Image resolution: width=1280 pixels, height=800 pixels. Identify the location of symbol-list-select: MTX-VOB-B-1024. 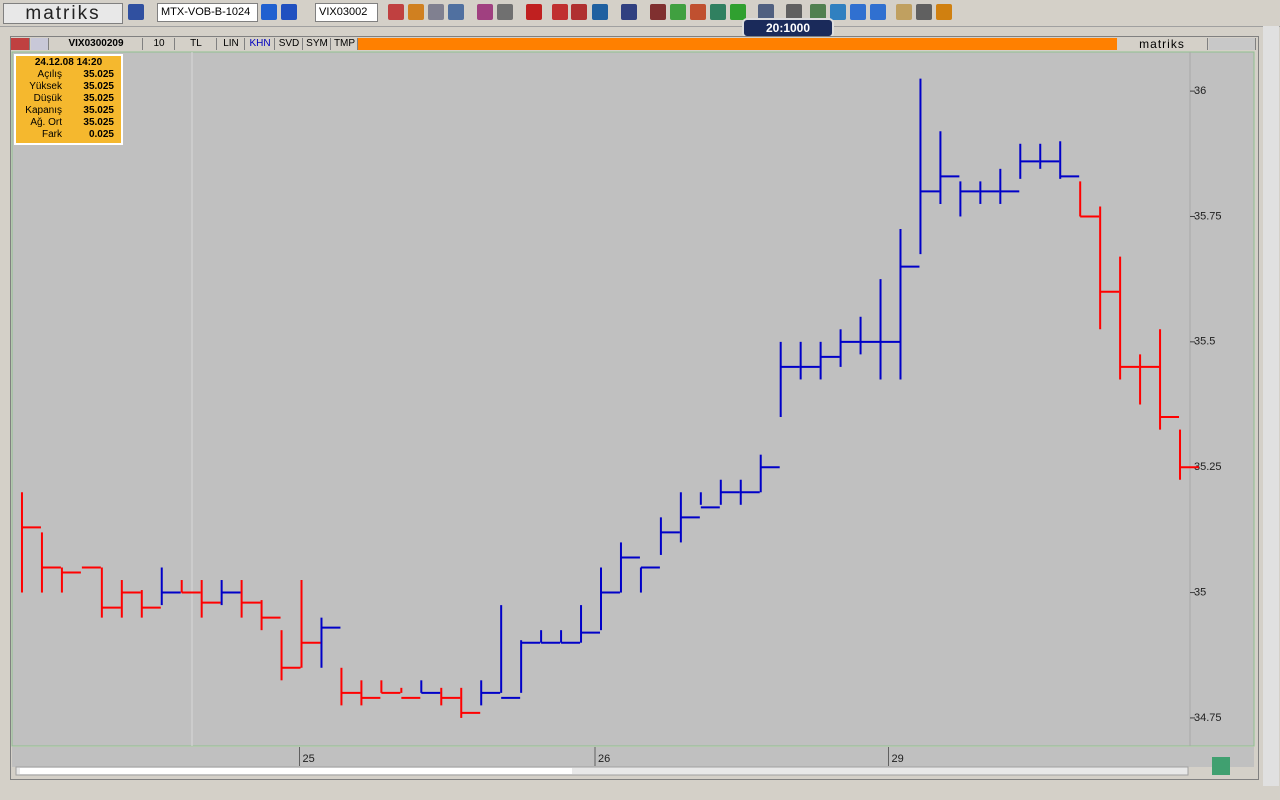
(207, 12).